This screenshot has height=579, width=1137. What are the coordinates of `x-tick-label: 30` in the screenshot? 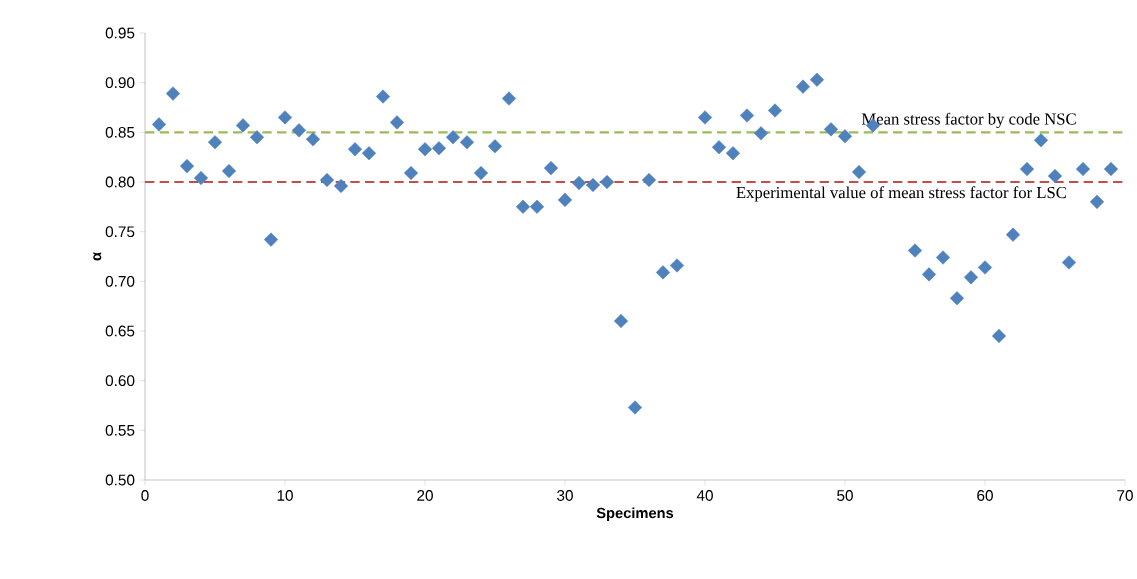 It's located at (565, 495).